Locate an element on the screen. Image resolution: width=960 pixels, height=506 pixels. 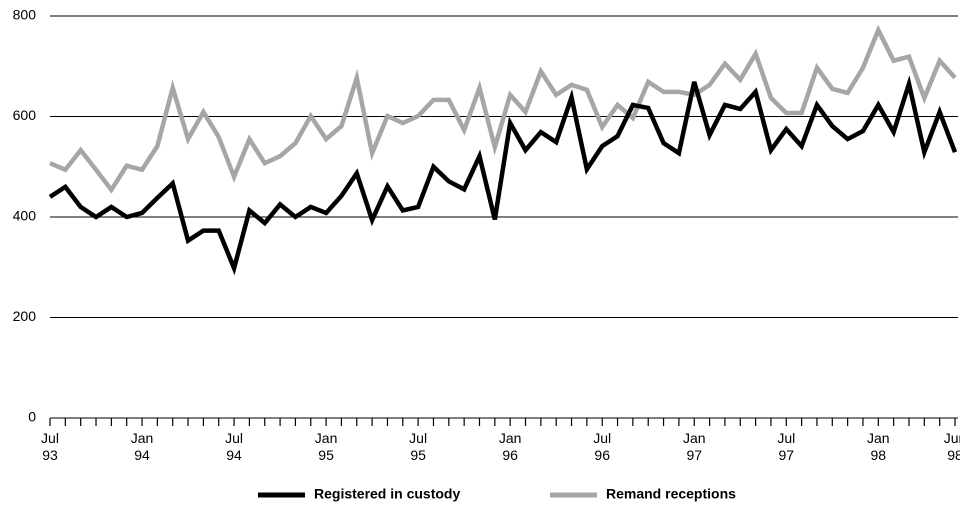
y-tick-label: 600 is located at coordinates (25, 115).